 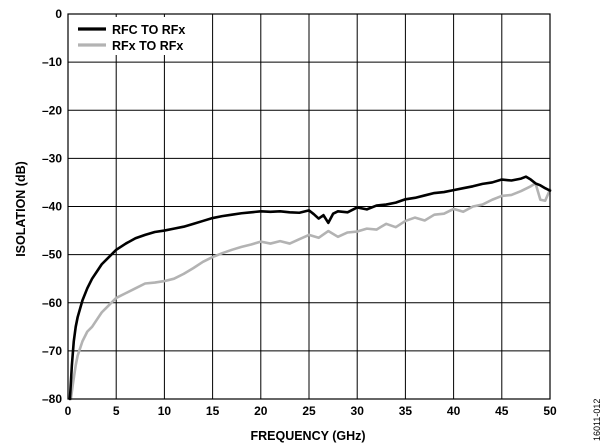 What do you see at coordinates (147, 46) in the screenshot?
I see `legend-label-rfx-to-rfx: RFx TO RFx` at bounding box center [147, 46].